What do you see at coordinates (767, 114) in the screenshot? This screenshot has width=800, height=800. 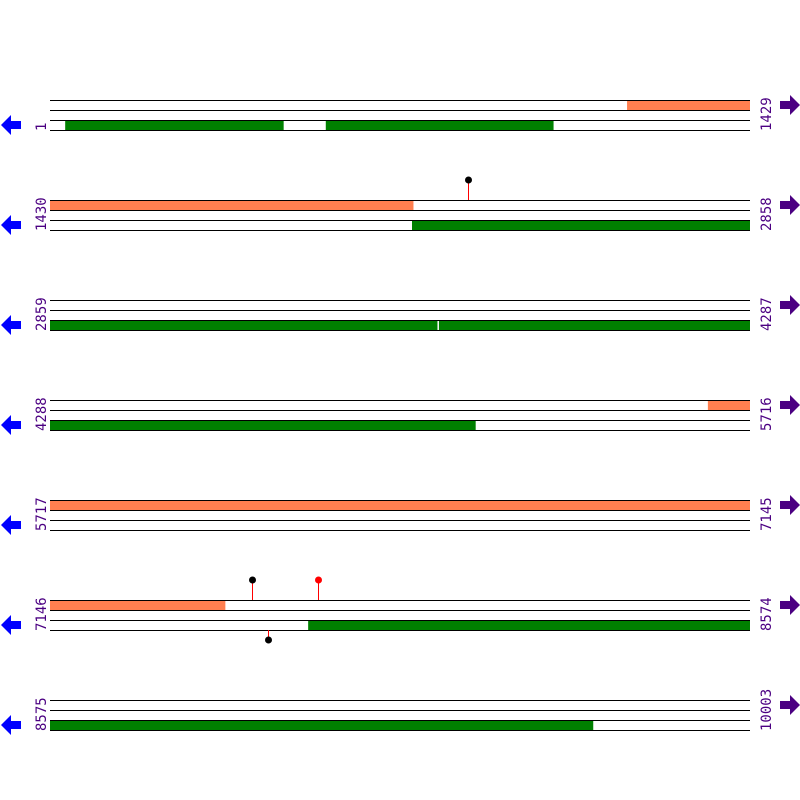 I see `row-end-label: 1429` at bounding box center [767, 114].